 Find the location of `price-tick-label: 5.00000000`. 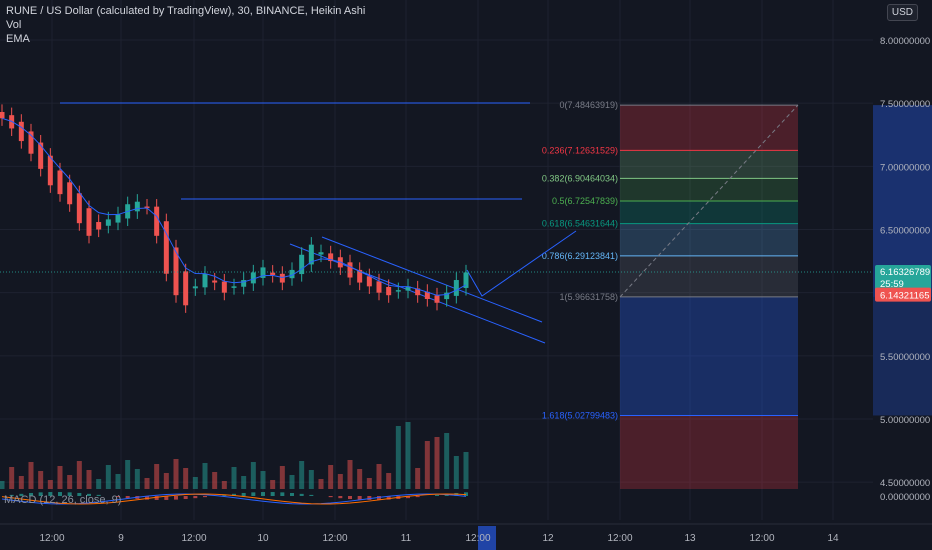

price-tick-label: 5.00000000 is located at coordinates (905, 420).